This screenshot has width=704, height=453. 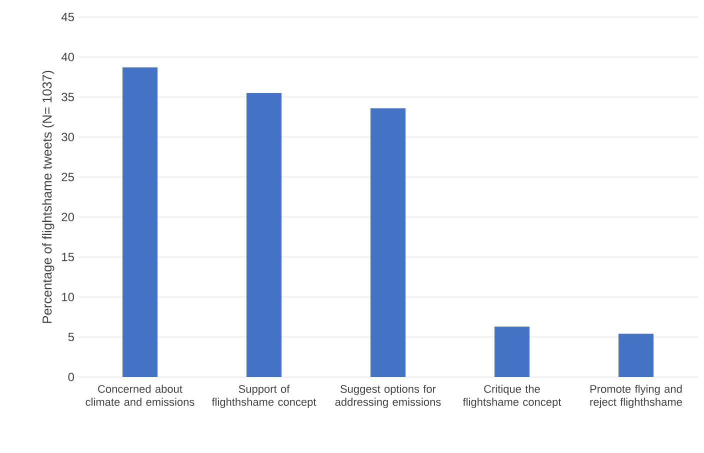 I want to click on y-tick-label: 0, so click(x=71, y=377).